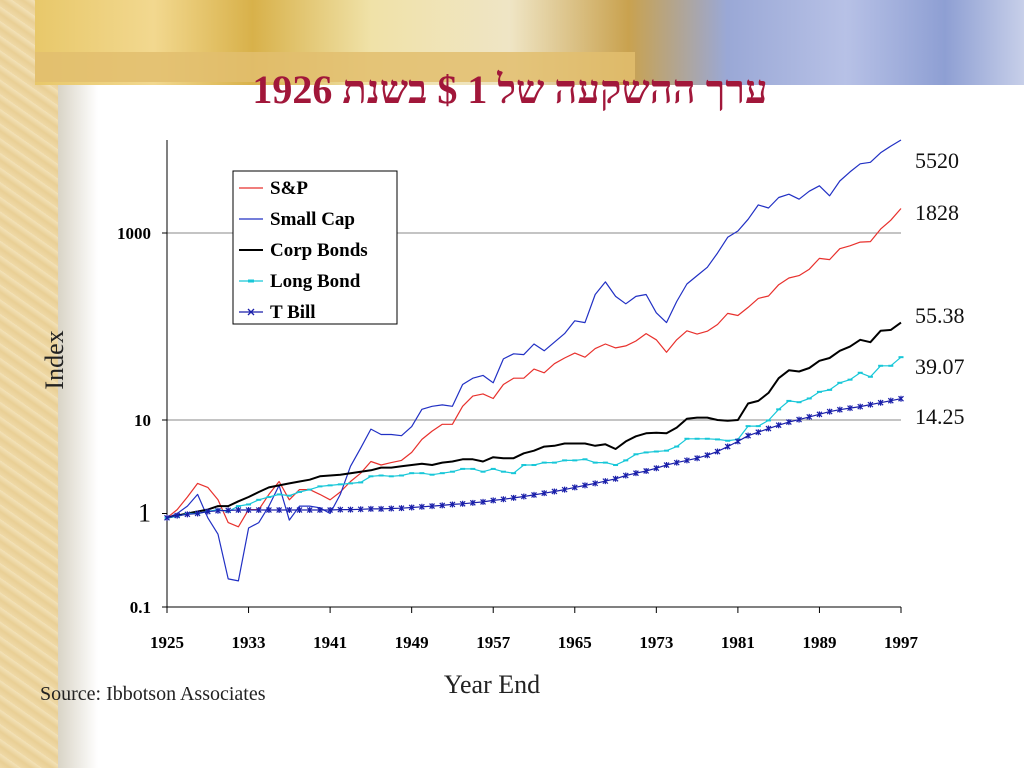  I want to click on x-tick-label: 1949, so click(412, 642).